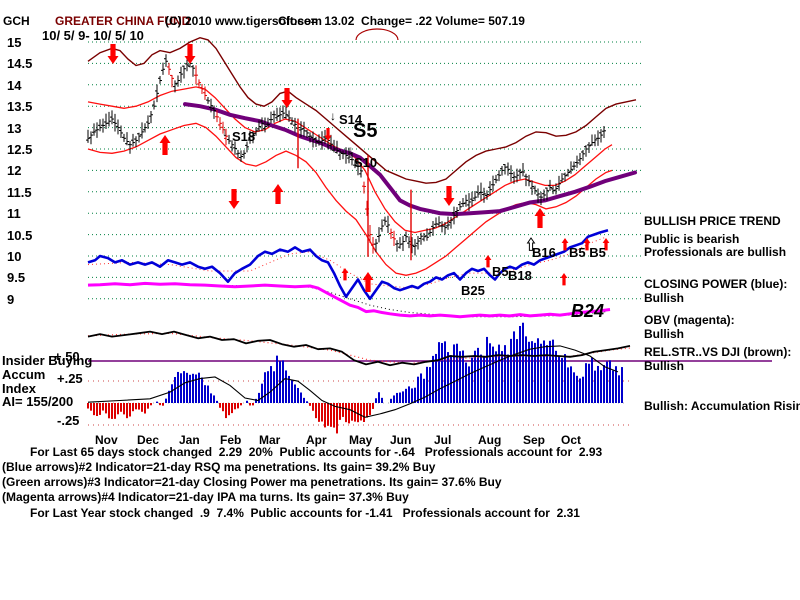 Image resolution: width=800 pixels, height=600 pixels. I want to click on month-axis-label: Jul, so click(443, 440).